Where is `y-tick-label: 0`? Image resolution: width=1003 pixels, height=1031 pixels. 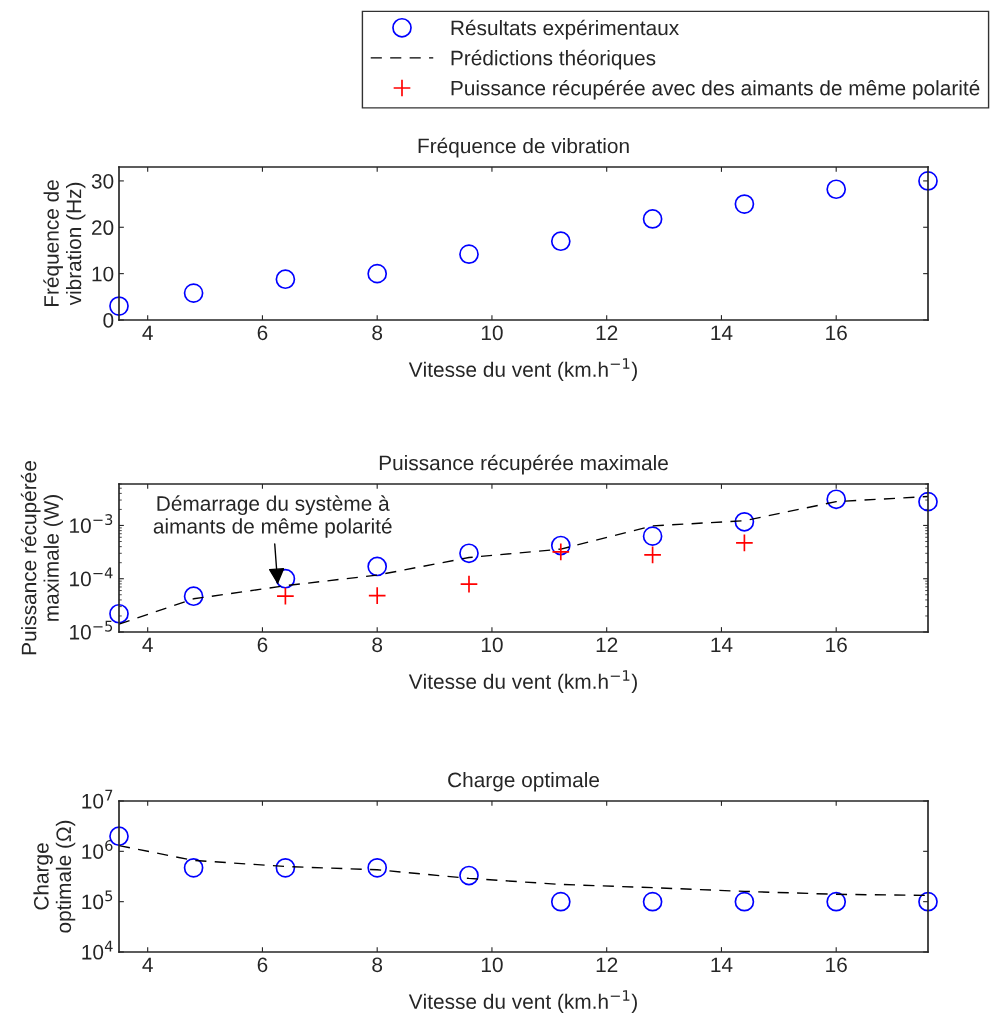 y-tick-label: 0 is located at coordinates (108, 320).